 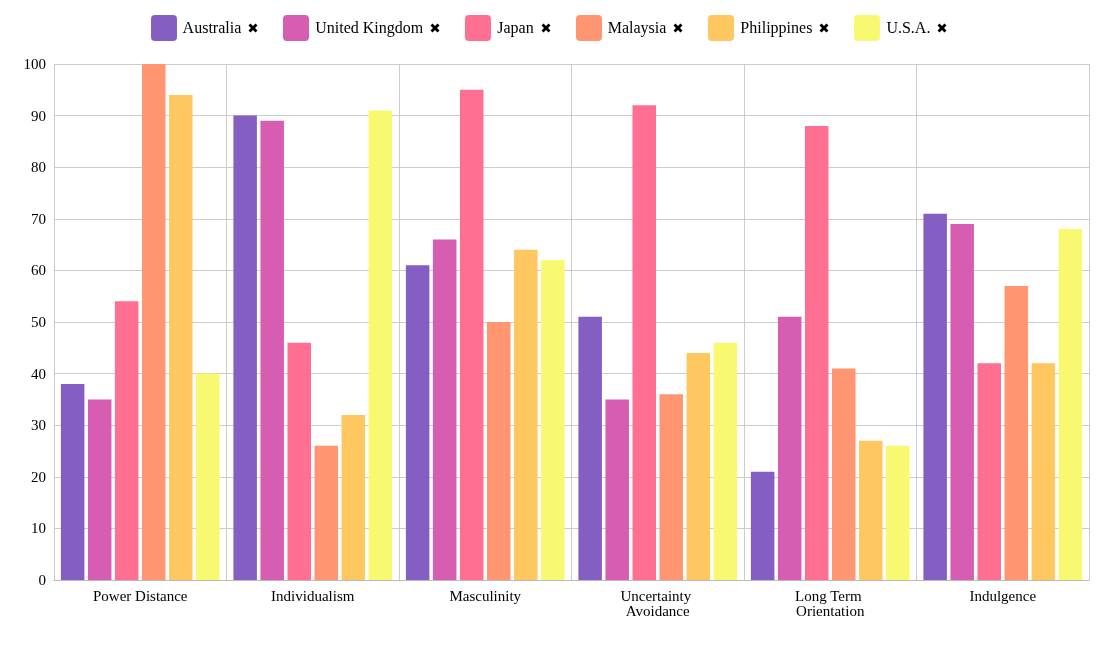 What do you see at coordinates (38, 528) in the screenshot?
I see `y-tick-label: 10` at bounding box center [38, 528].